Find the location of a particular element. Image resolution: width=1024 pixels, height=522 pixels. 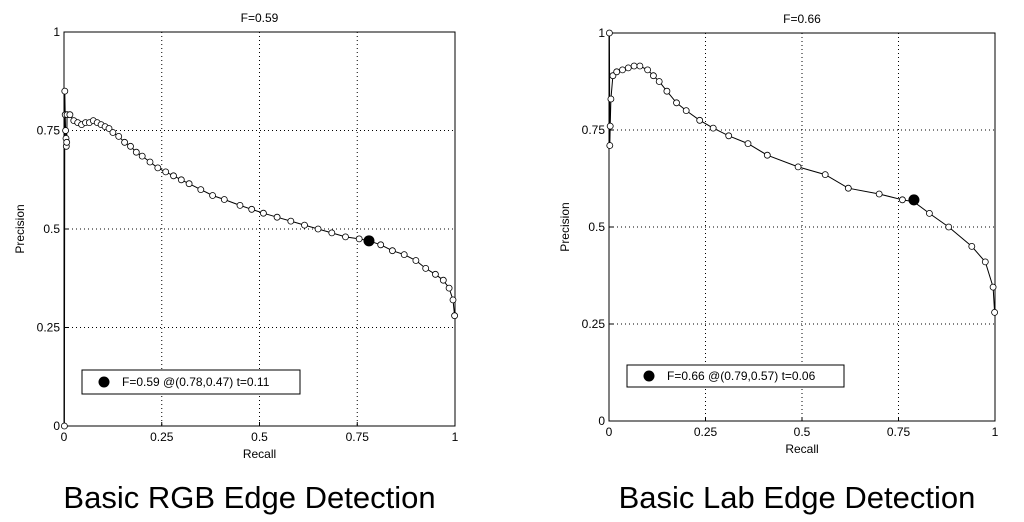

chart-title: F=0.59 is located at coordinates (260, 18).